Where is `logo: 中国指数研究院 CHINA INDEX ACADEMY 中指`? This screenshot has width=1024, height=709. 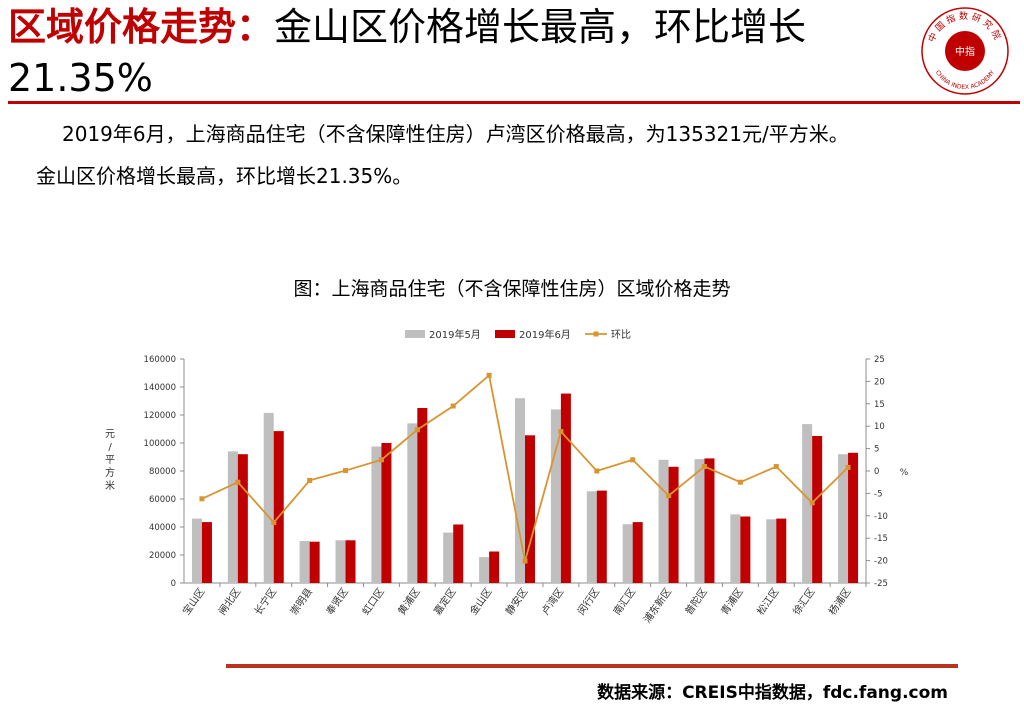 logo: 中国指数研究院 CHINA INDEX ACADEMY 中指 is located at coordinates (965, 51).